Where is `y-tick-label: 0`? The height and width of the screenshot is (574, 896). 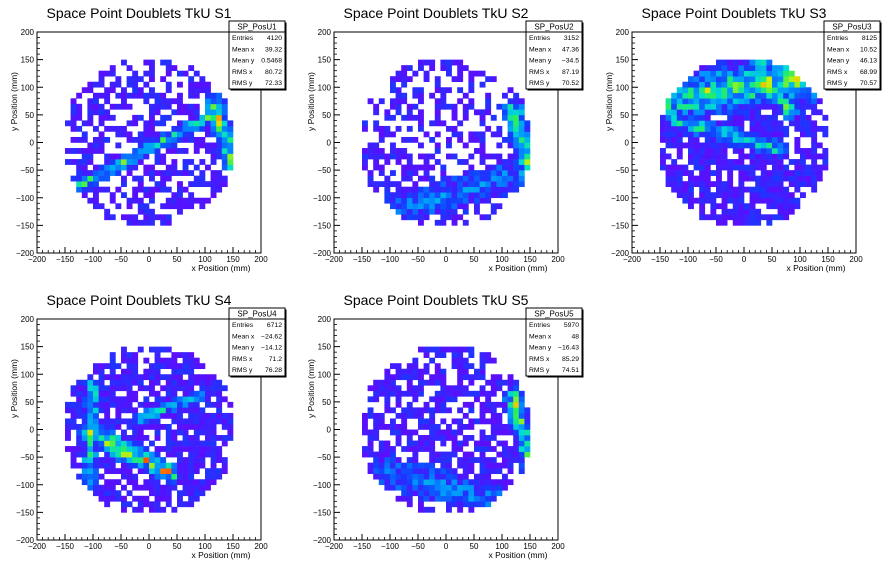 y-tick-label: 0 is located at coordinates (627, 143).